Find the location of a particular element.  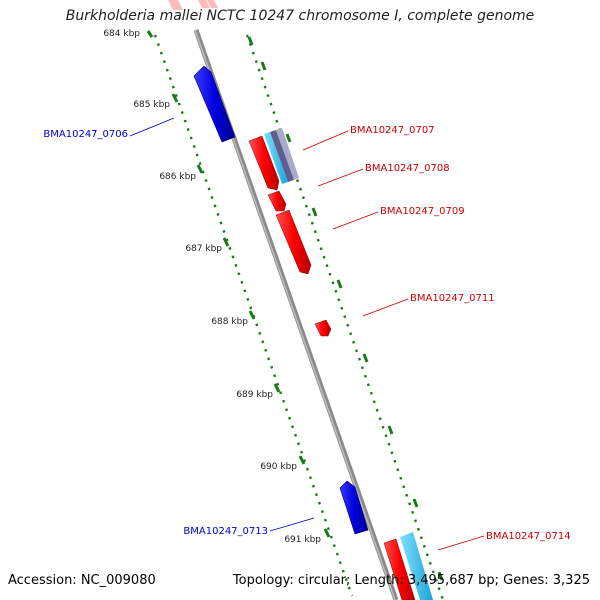

tick-label-688: 688 kbp is located at coordinates (229, 322).